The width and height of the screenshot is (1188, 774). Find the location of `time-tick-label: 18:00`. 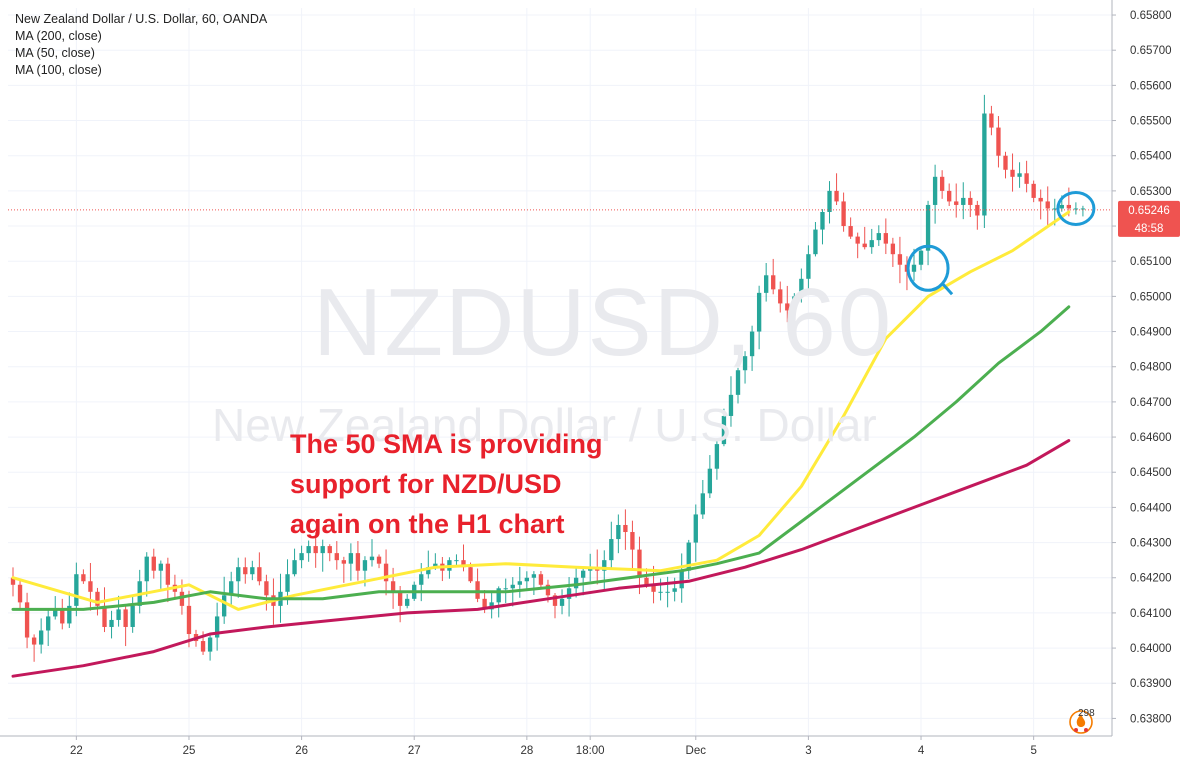

time-tick-label: 18:00 is located at coordinates (590, 751).